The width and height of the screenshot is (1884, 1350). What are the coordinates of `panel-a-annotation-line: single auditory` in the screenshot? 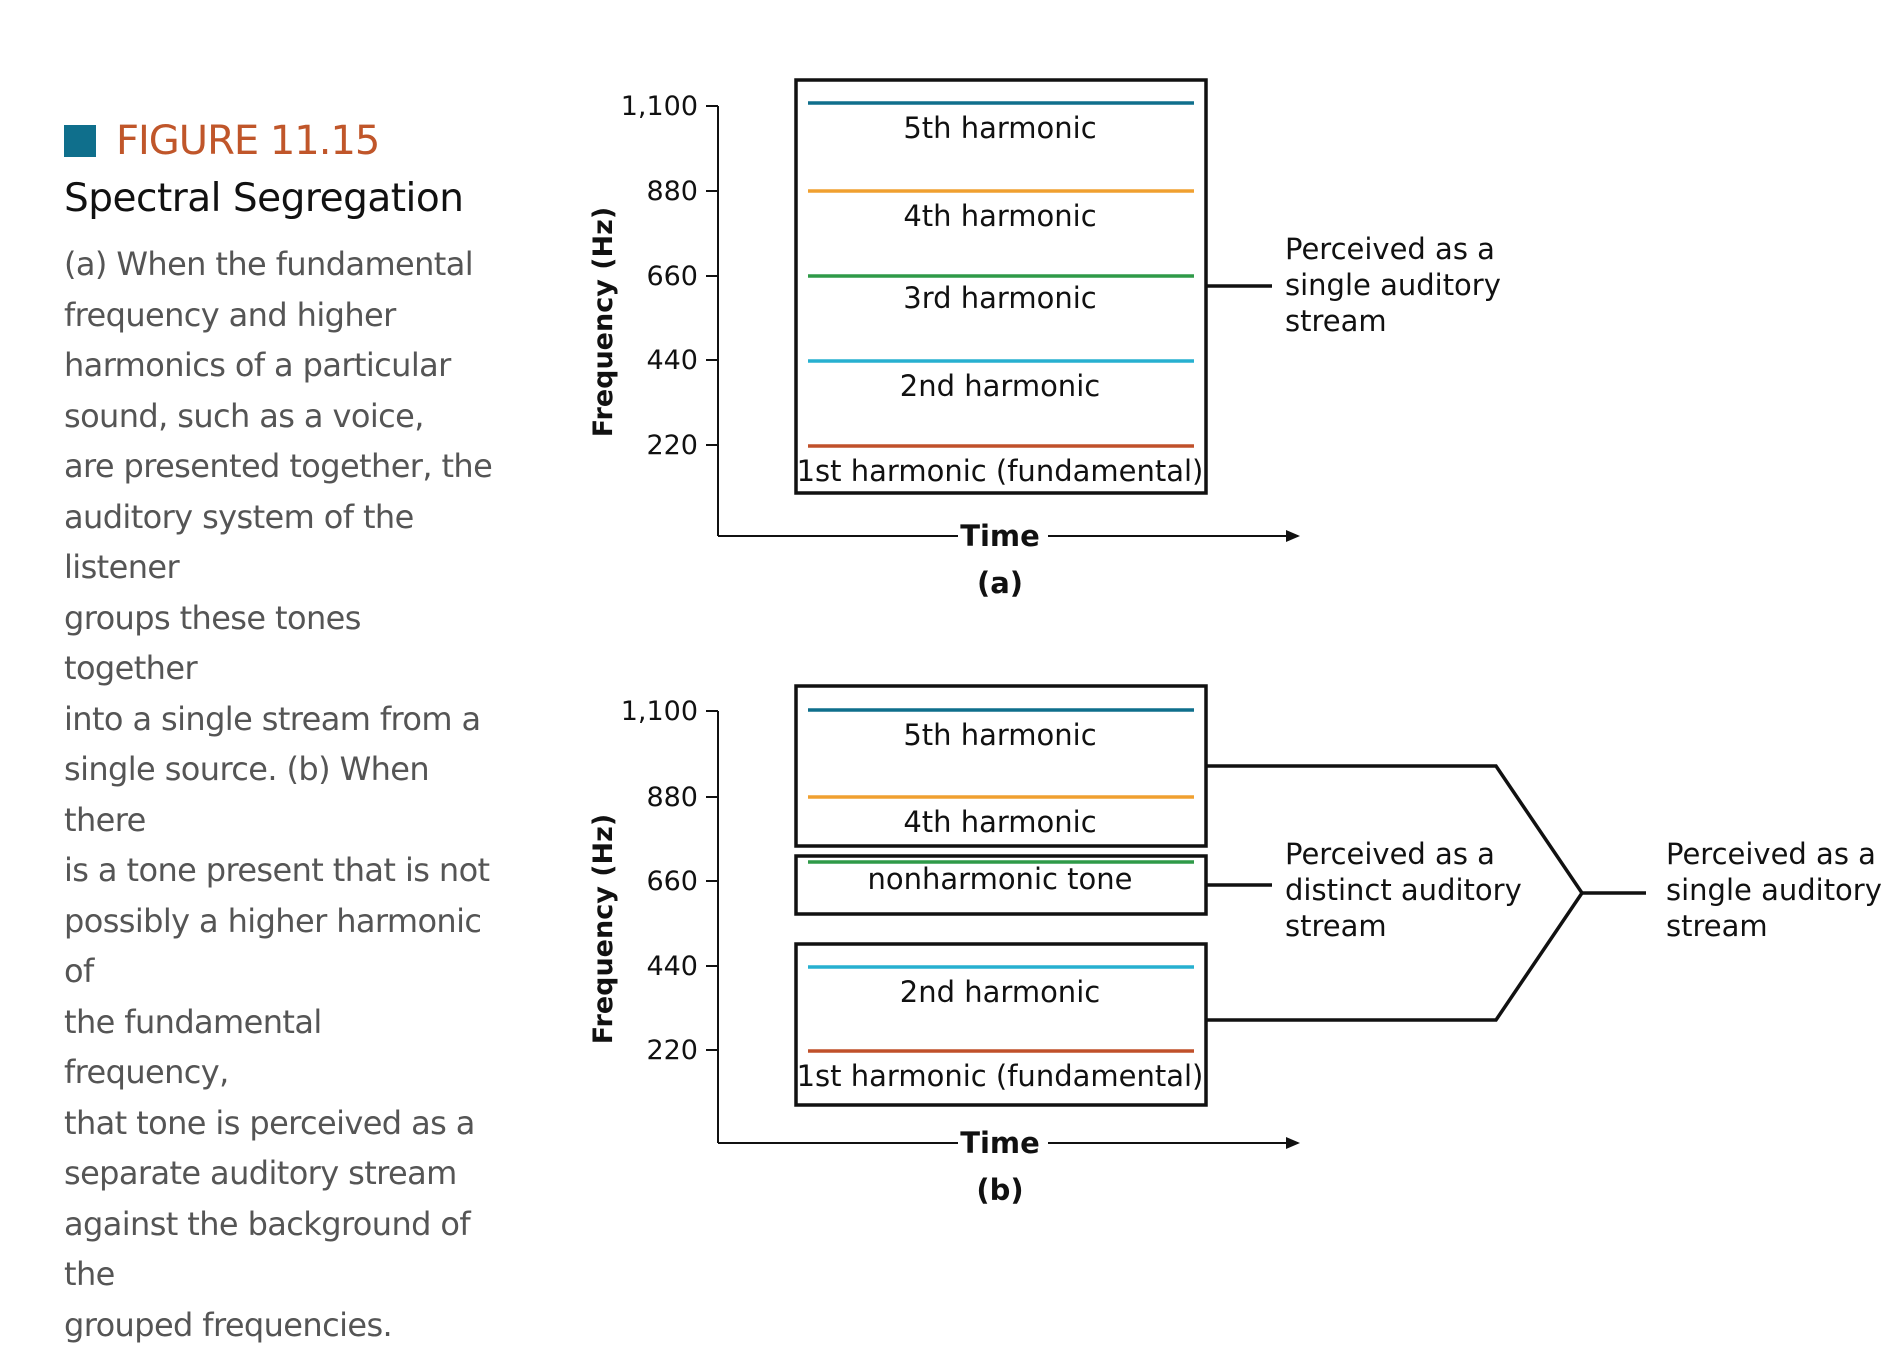 It's located at (1393, 285).